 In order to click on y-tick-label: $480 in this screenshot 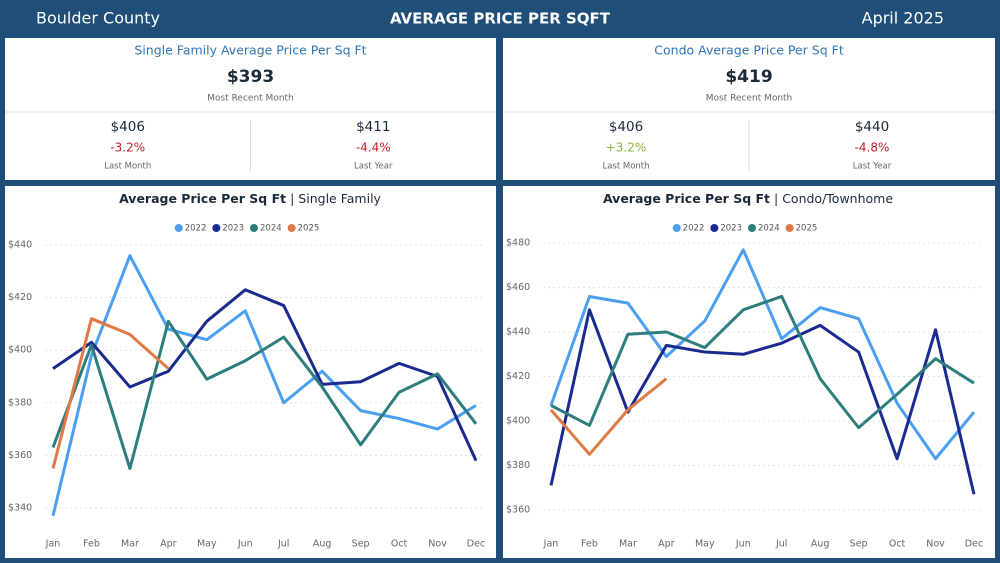, I will do `click(518, 243)`.